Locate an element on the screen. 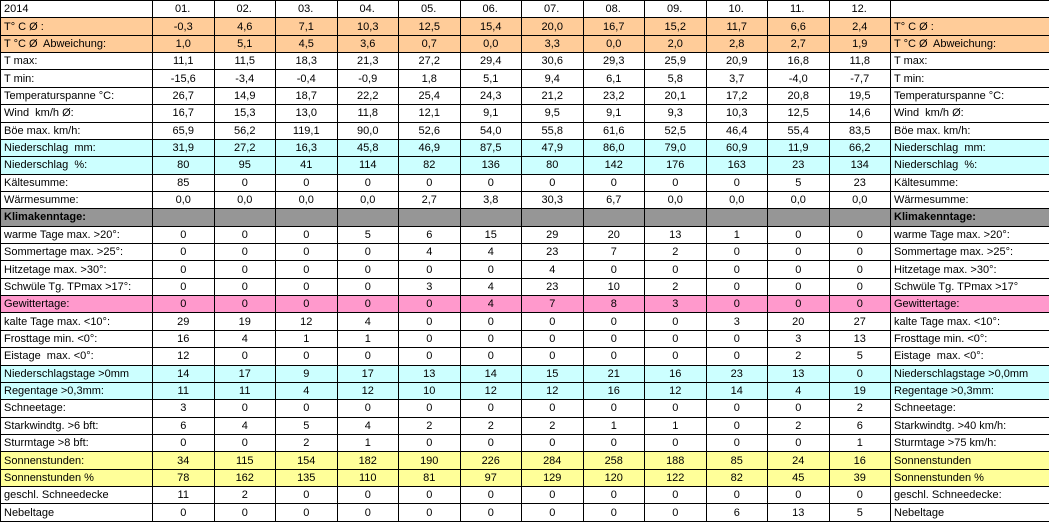 The image size is (1049, 522). value-cell: -0,9 is located at coordinates (367, 78).